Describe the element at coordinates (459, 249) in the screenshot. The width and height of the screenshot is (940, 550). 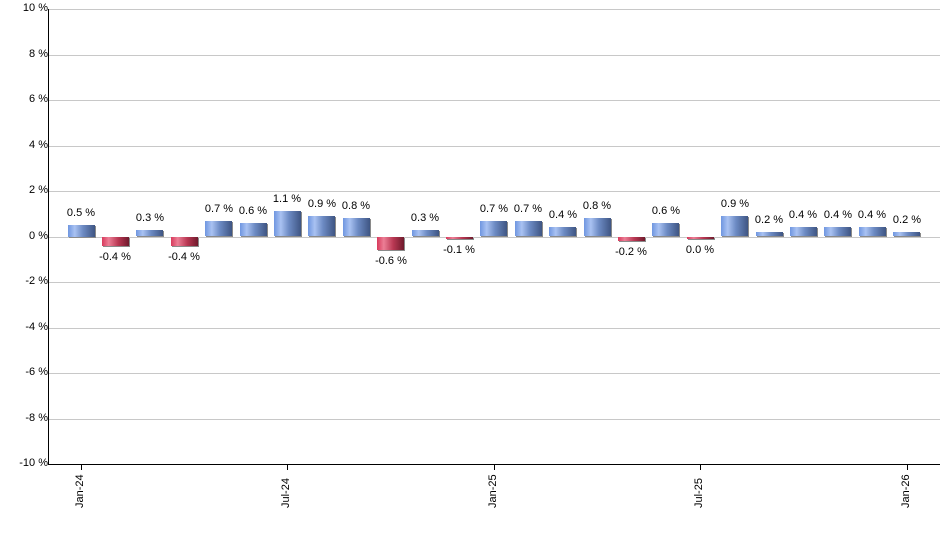
I see `value-label: -0.1 %` at that location.